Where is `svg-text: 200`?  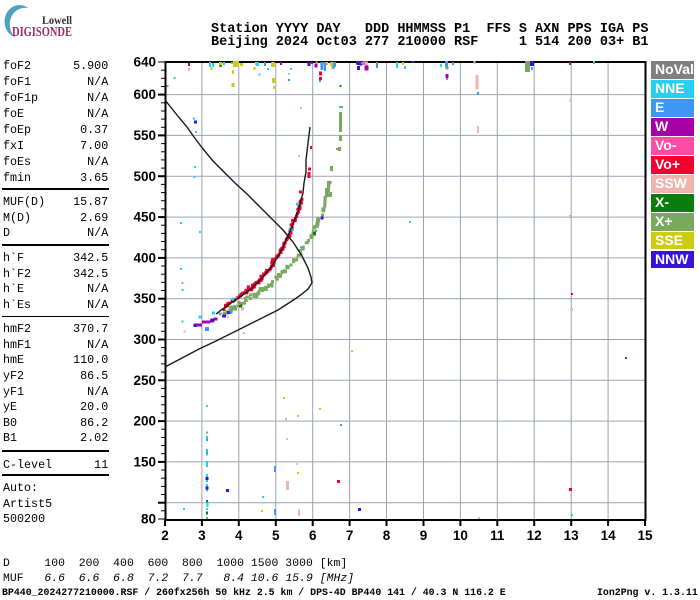 svg-text: 200 is located at coordinates (144, 421).